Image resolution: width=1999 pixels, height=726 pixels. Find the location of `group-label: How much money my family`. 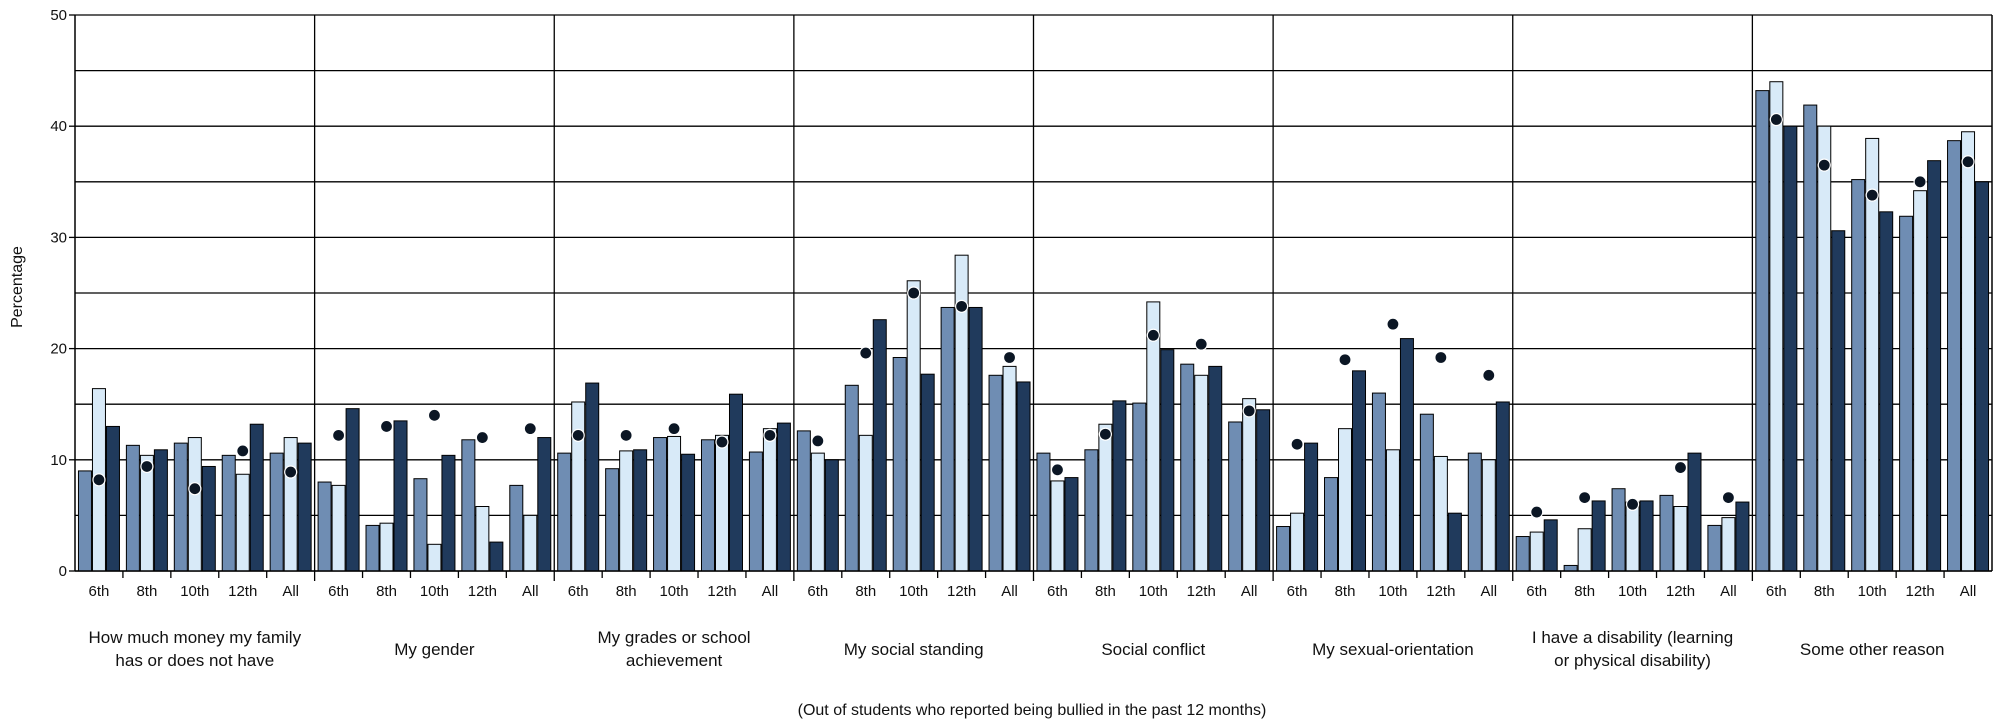

group-label: How much money my family is located at coordinates (195, 637).